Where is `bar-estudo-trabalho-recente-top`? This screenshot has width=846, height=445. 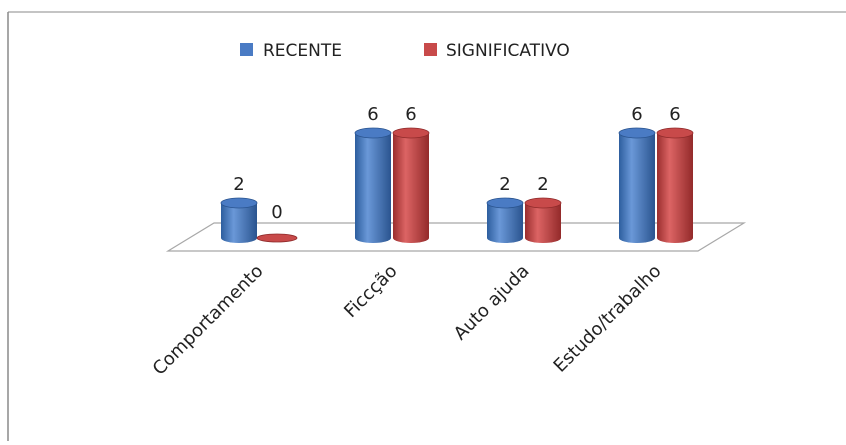 bar-estudo-trabalho-recente-top is located at coordinates (637, 133).